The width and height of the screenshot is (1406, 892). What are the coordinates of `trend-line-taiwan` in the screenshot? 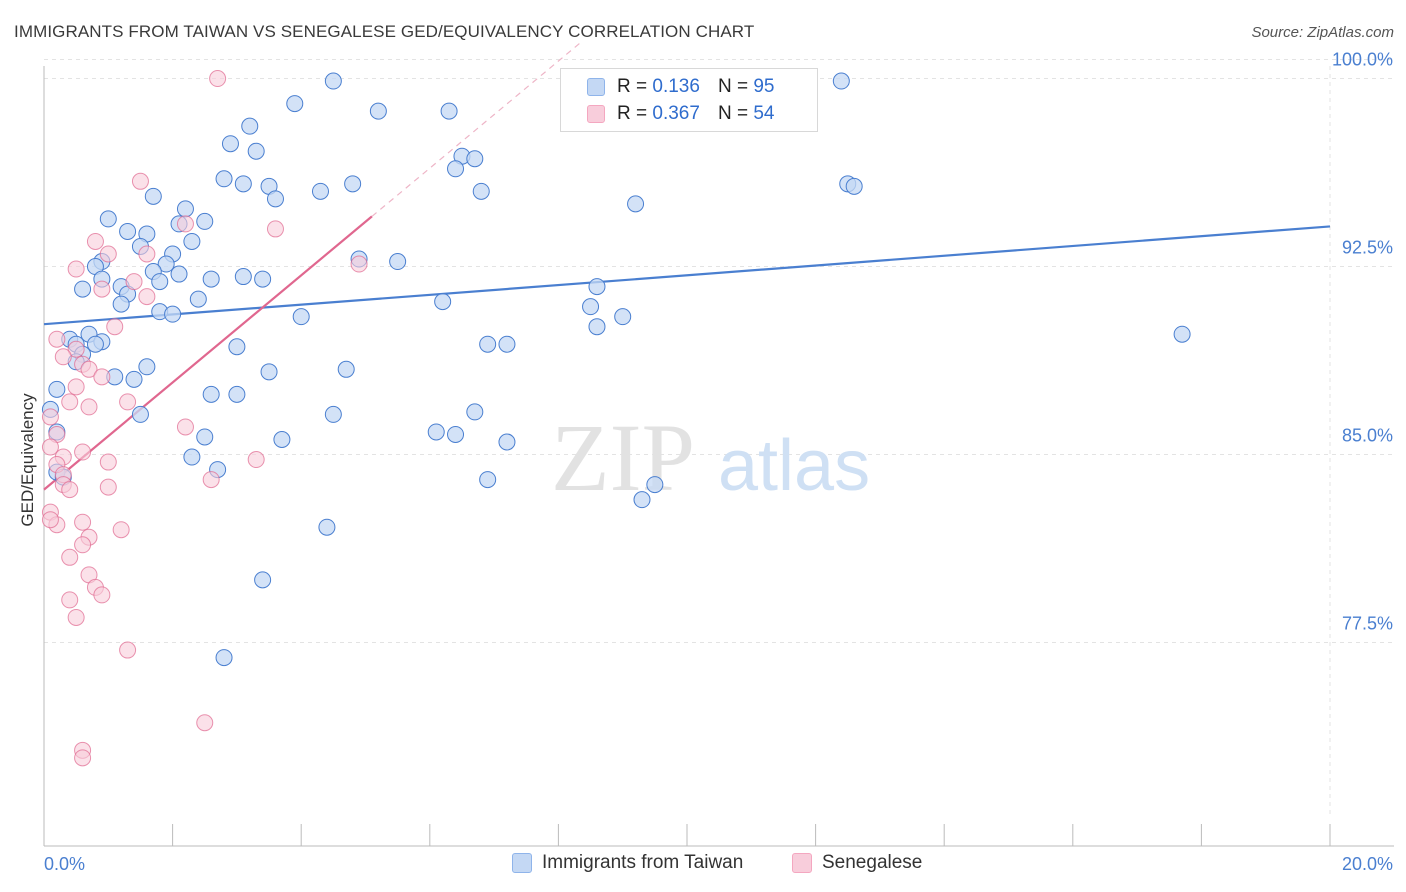 It's located at (687, 275).